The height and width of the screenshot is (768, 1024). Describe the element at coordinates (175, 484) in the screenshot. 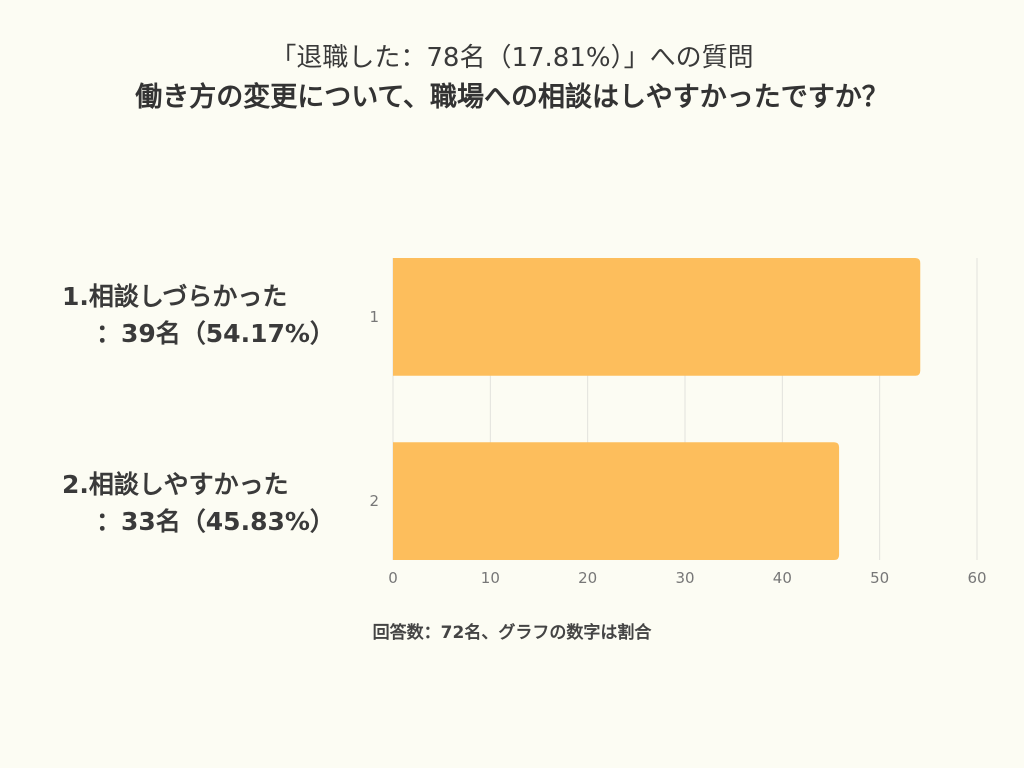

I see `category-label-2-name: 2.相談しやすかった` at that location.